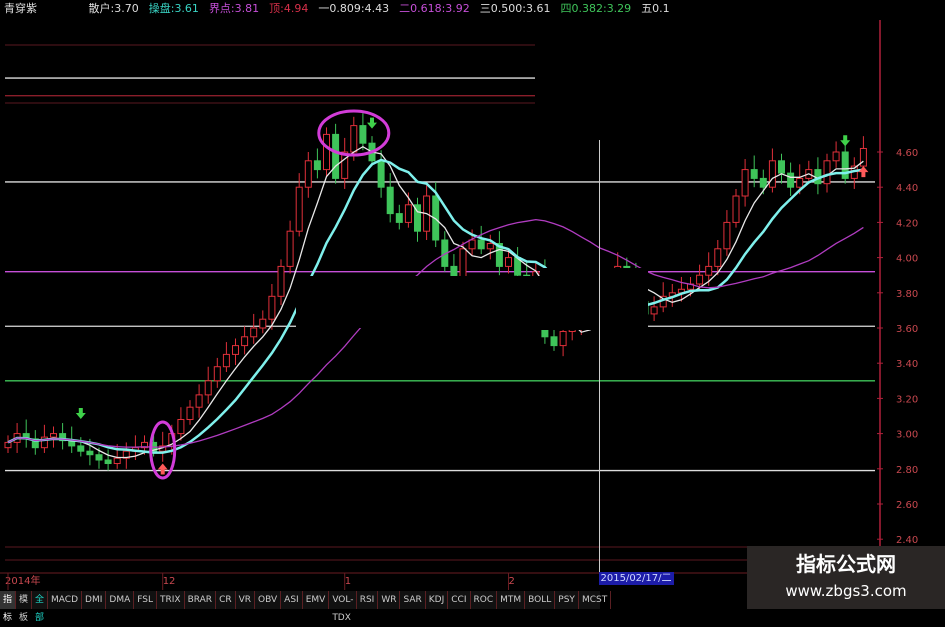  What do you see at coordinates (201, 600) in the screenshot?
I see `tab-brar: BRAR` at bounding box center [201, 600].